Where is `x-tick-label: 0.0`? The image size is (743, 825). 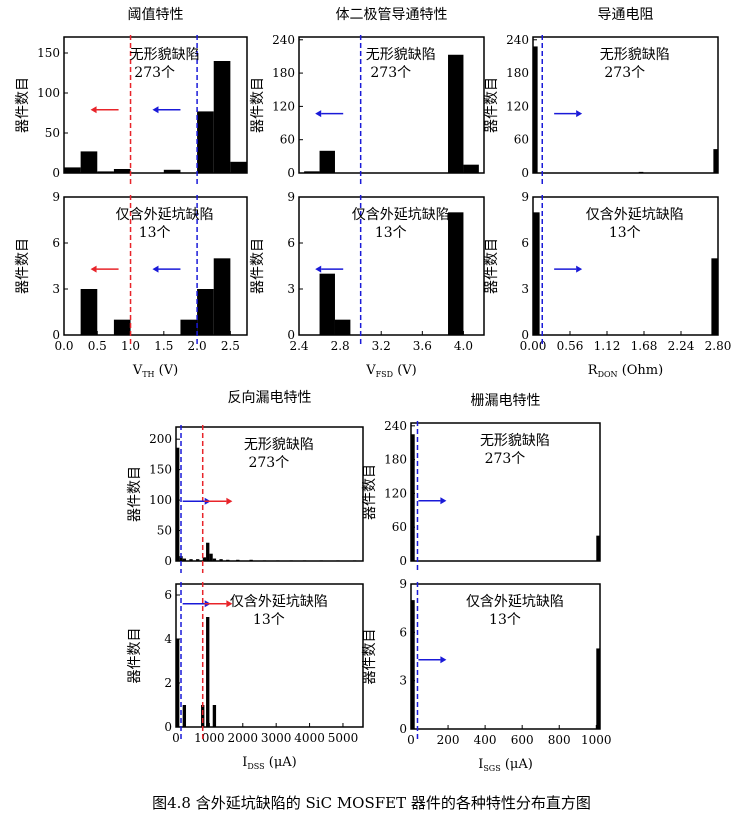
x-tick-label: 0.0 is located at coordinates (63, 346).